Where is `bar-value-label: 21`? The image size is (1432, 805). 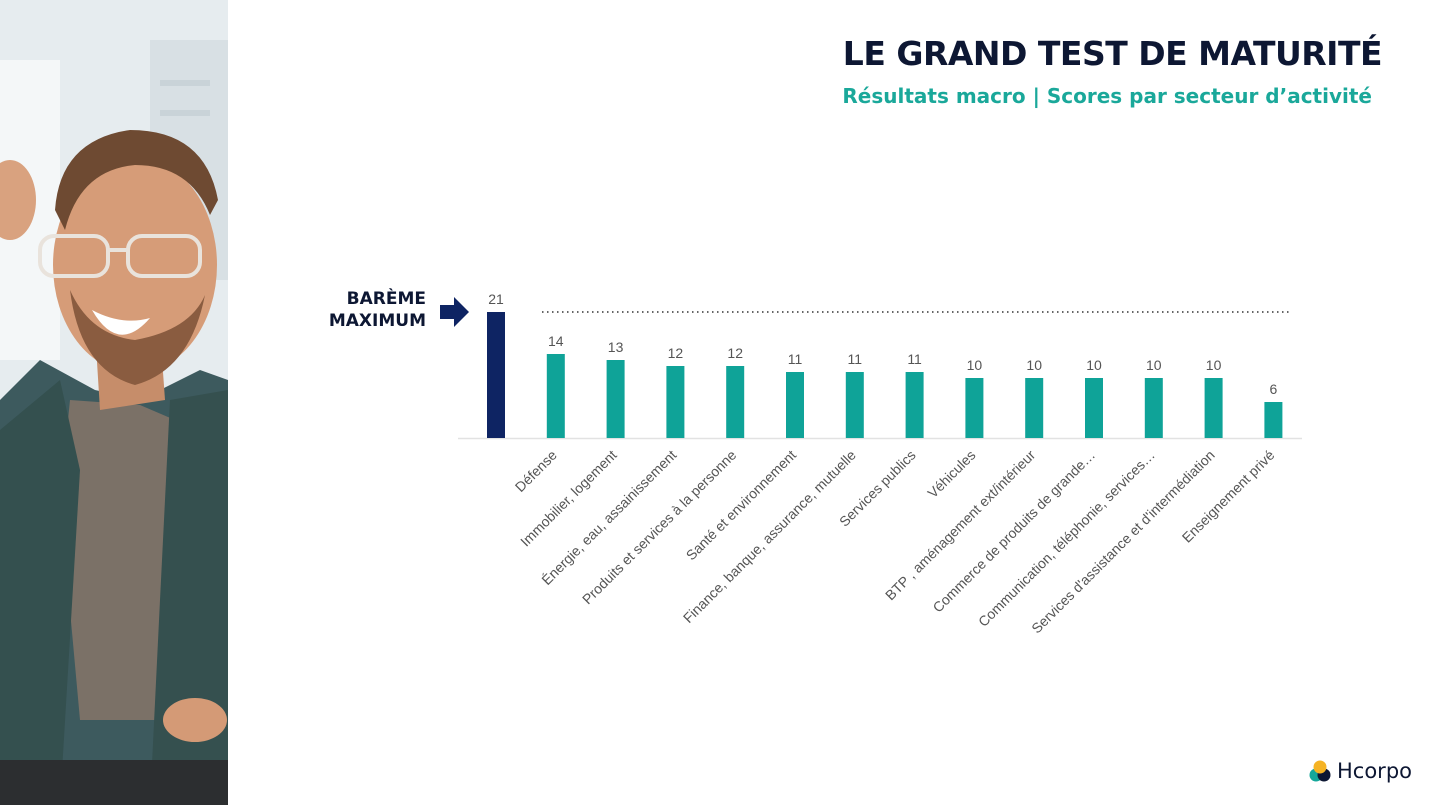
bar-value-label: 21 is located at coordinates (496, 299).